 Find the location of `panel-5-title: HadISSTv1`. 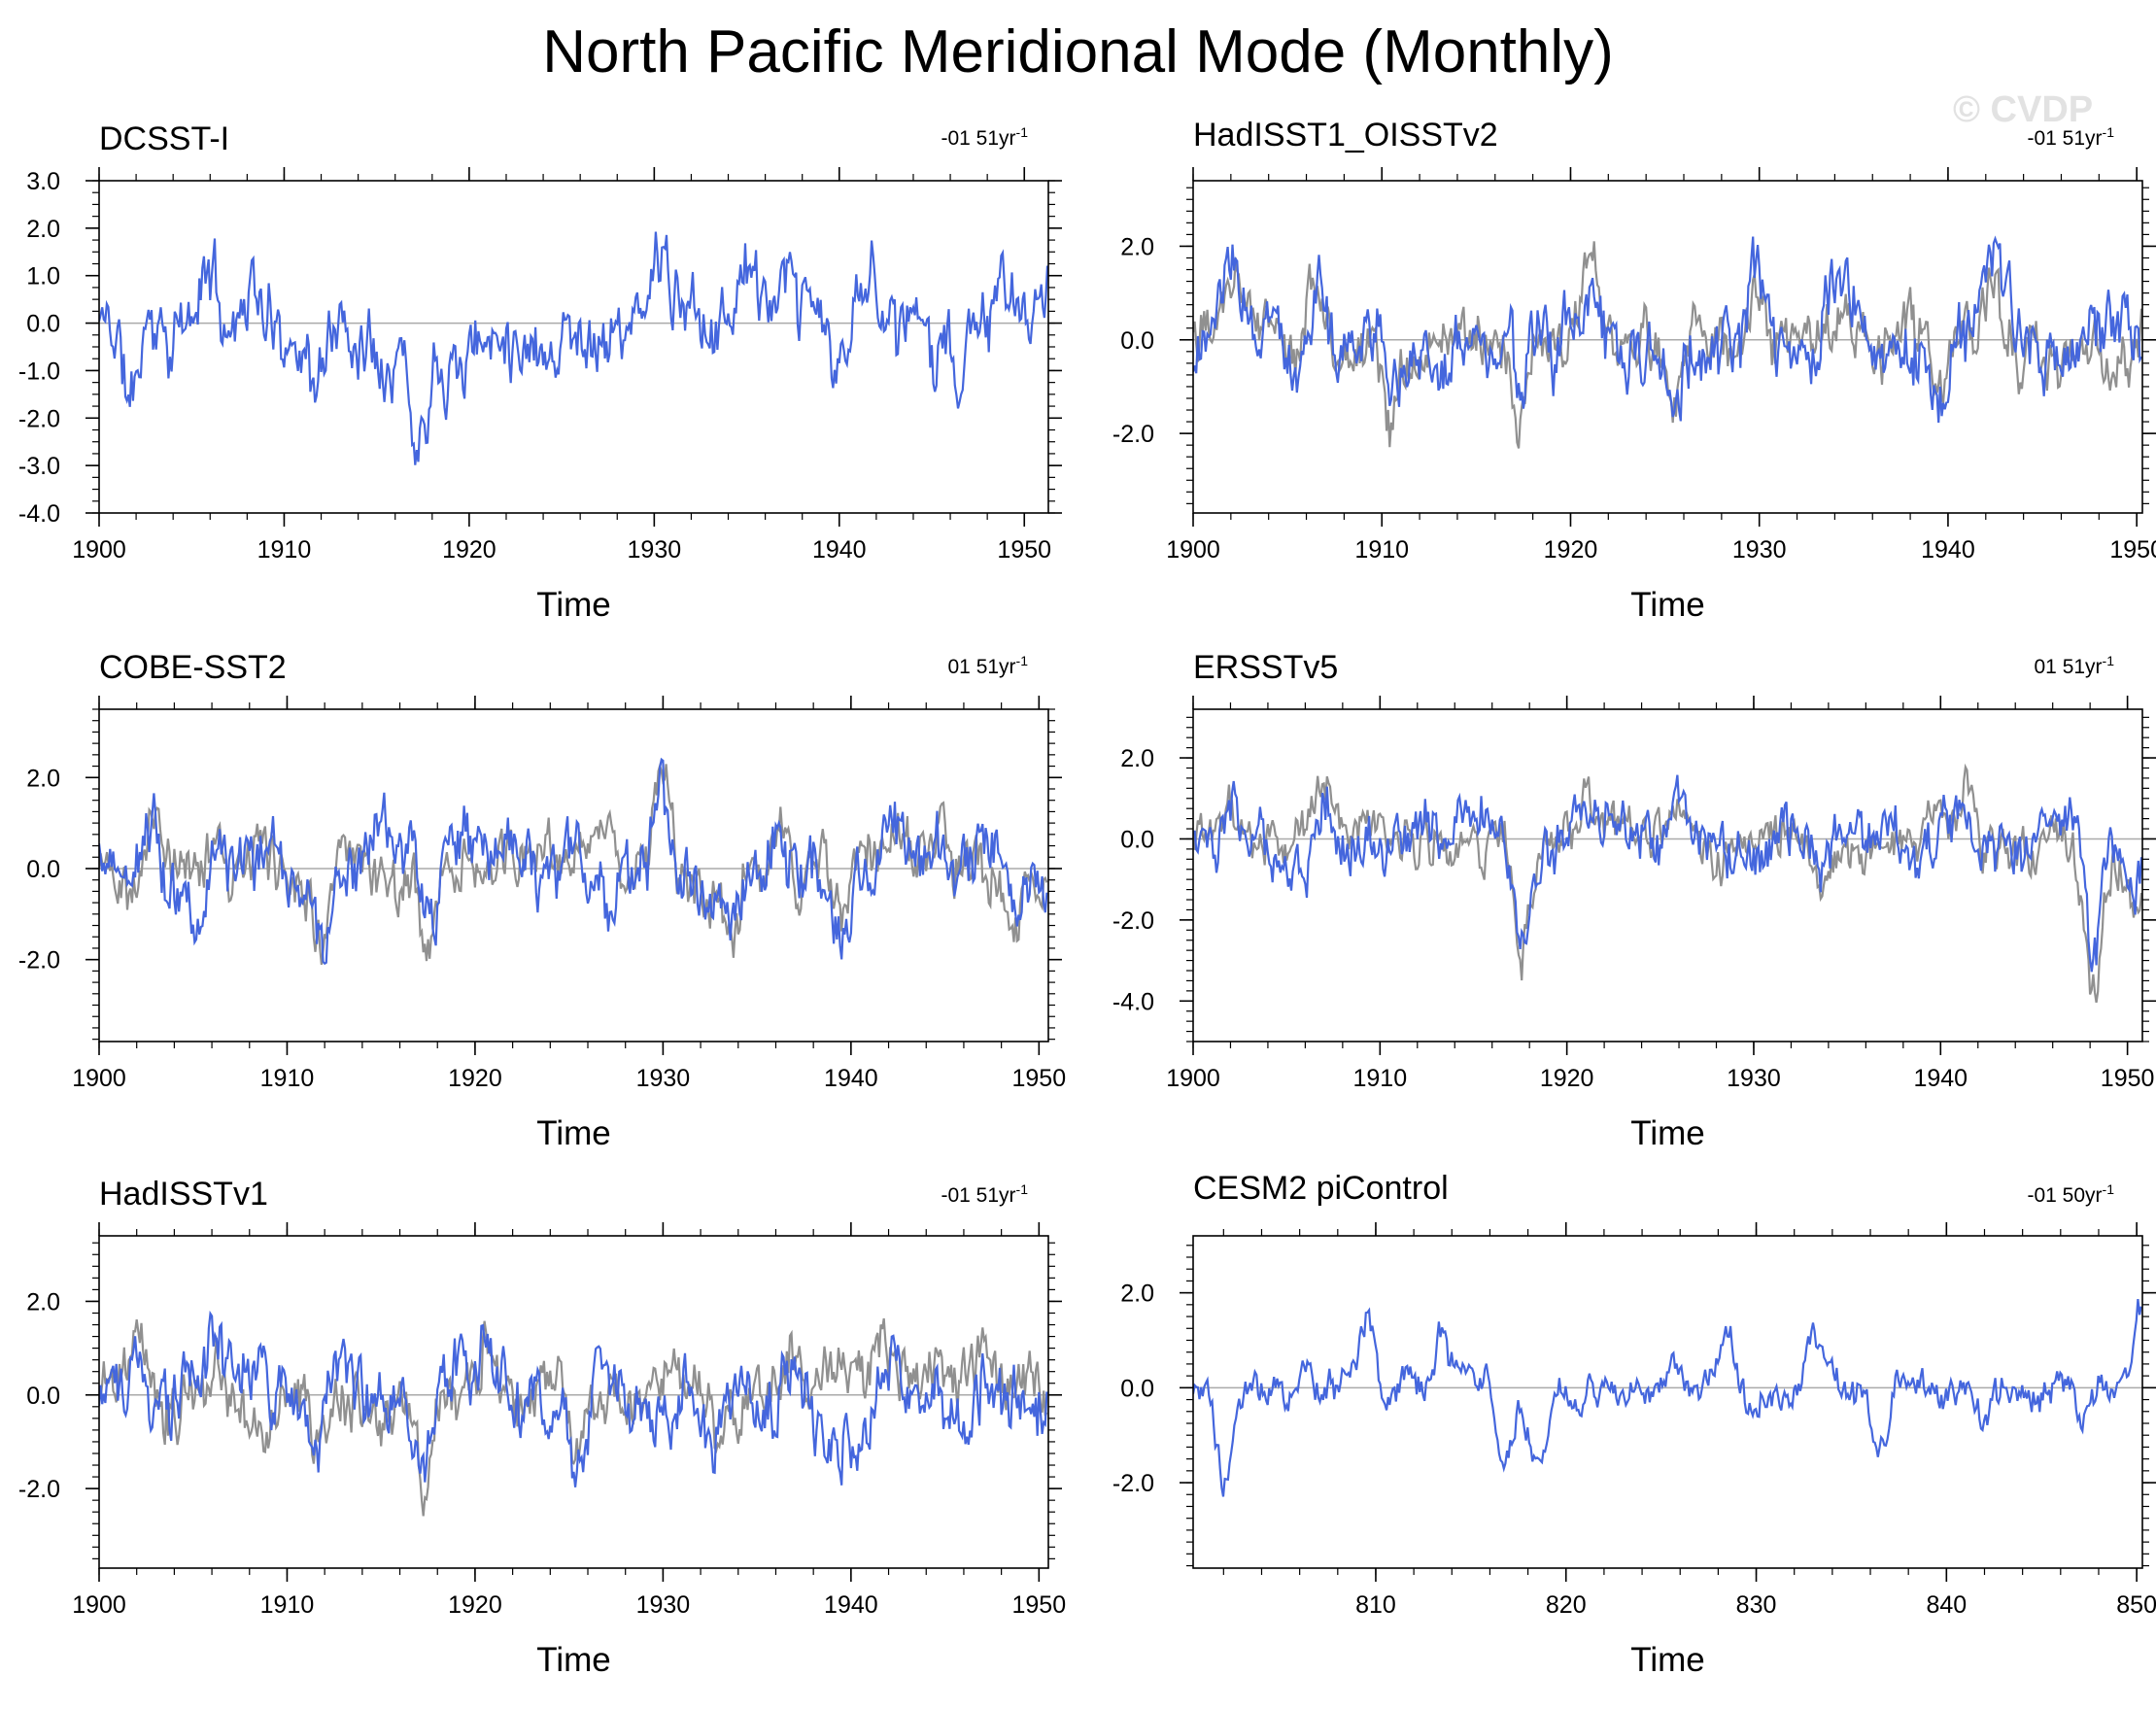

panel-5-title: HadISSTv1 is located at coordinates (183, 1194).